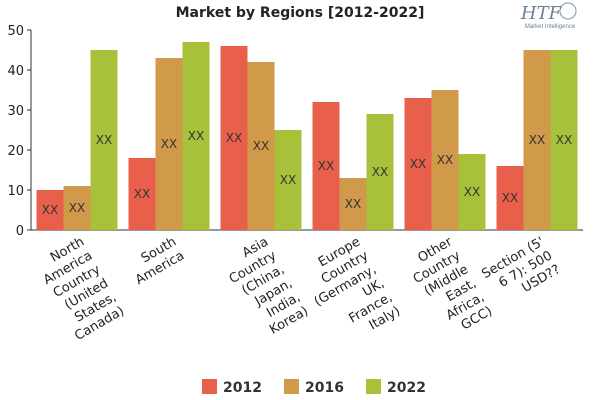 The image size is (600, 400). What do you see at coordinates (242, 388) in the screenshot?
I see `legend-label: 2012` at bounding box center [242, 388].